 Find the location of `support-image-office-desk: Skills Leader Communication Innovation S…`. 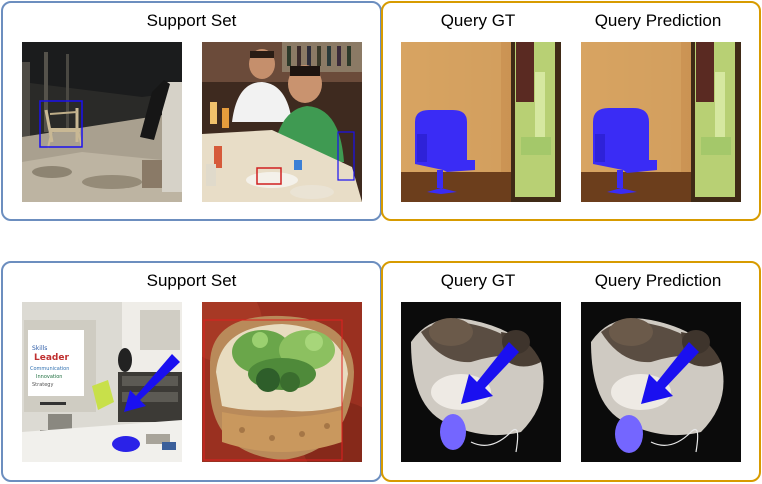

support-image-office-desk: Skills Leader Communication Innovation S… is located at coordinates (102, 382).